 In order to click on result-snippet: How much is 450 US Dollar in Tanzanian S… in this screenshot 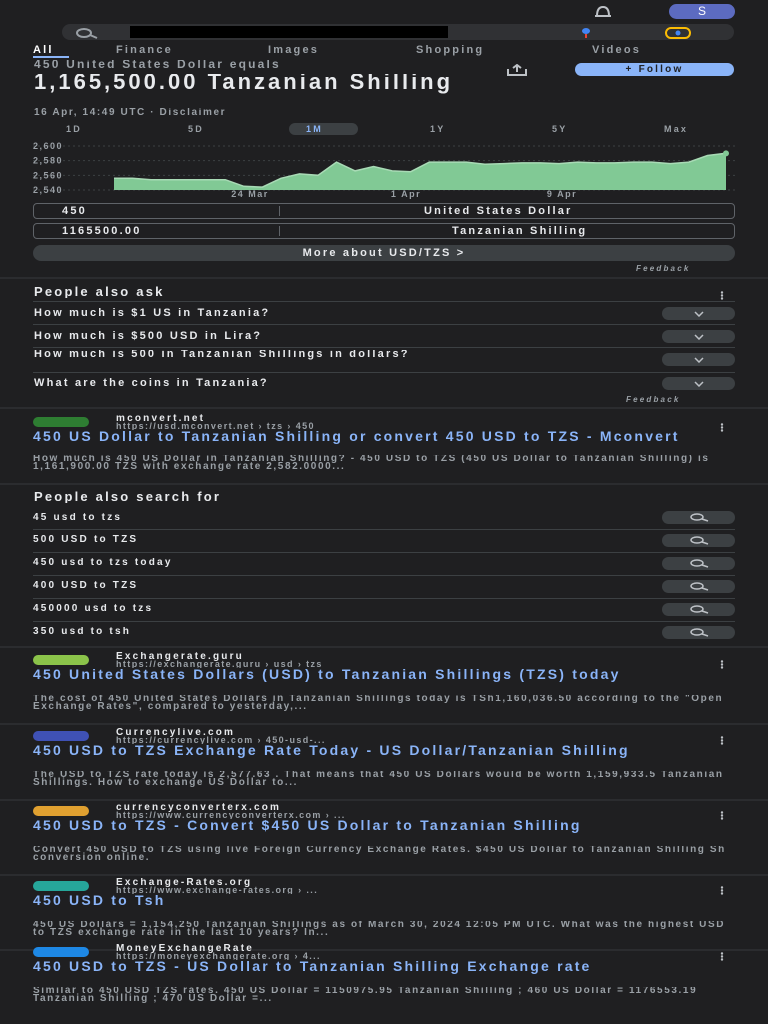, I will do `click(371, 463)`.